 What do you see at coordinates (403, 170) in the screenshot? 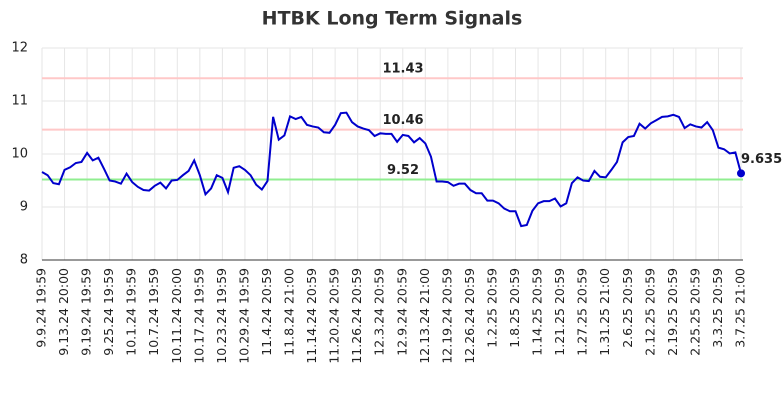
I see `level-label: 9.52` at bounding box center [403, 170].